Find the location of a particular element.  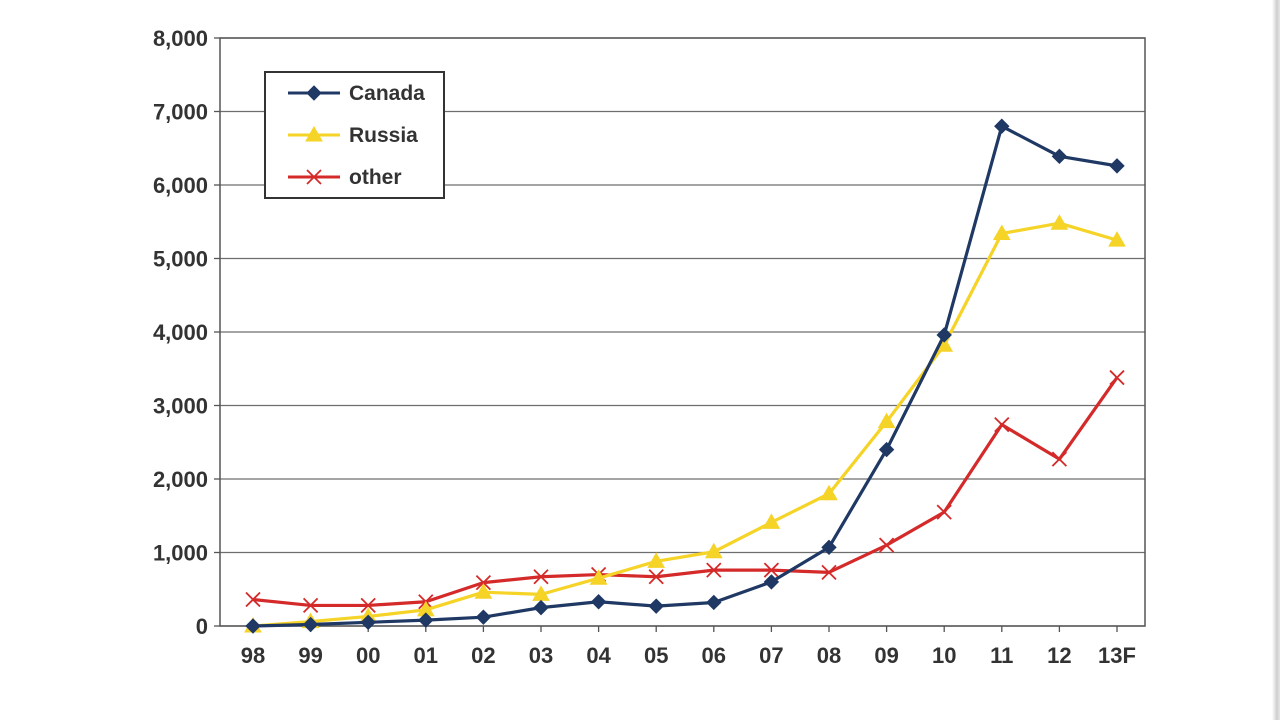

legend-marker-canada is located at coordinates (314, 93).